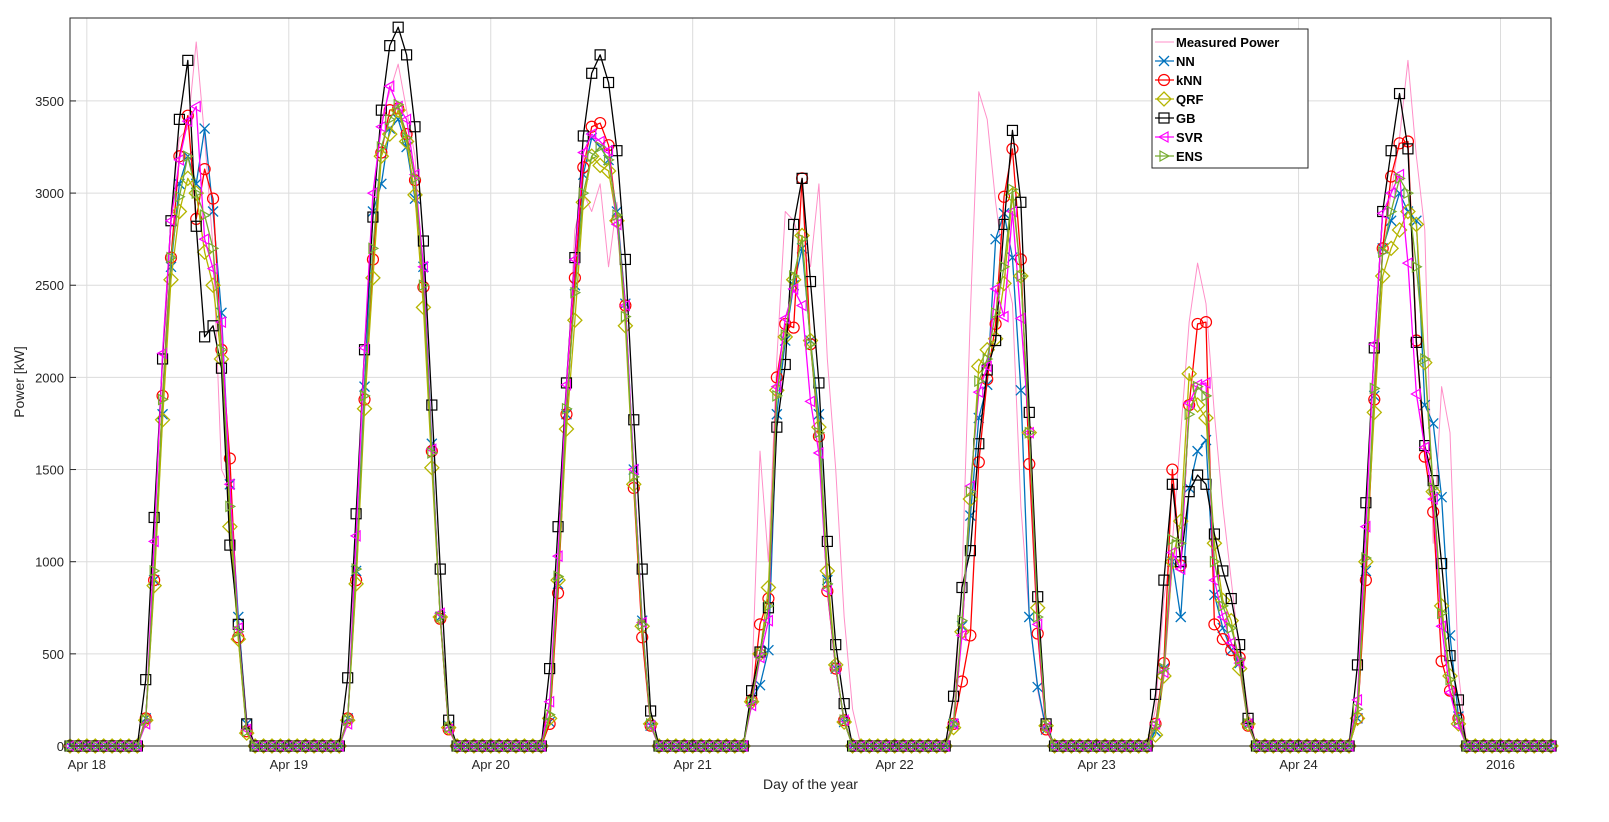 The height and width of the screenshot is (822, 1609). What do you see at coordinates (1164, 80) in the screenshot?
I see `legend-marker` at bounding box center [1164, 80].